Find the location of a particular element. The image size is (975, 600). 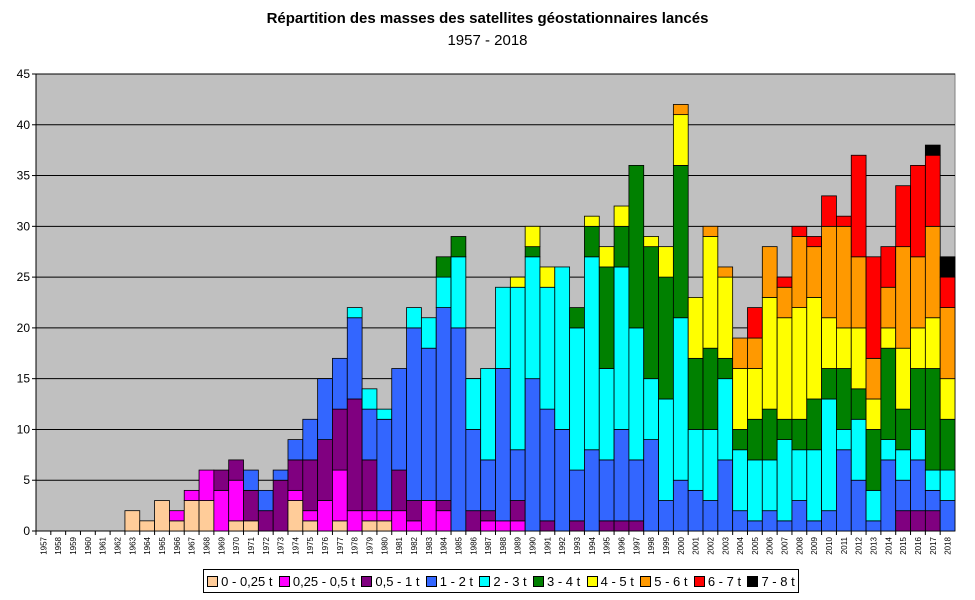

x-tick-label: 1984 is located at coordinates (444, 545).